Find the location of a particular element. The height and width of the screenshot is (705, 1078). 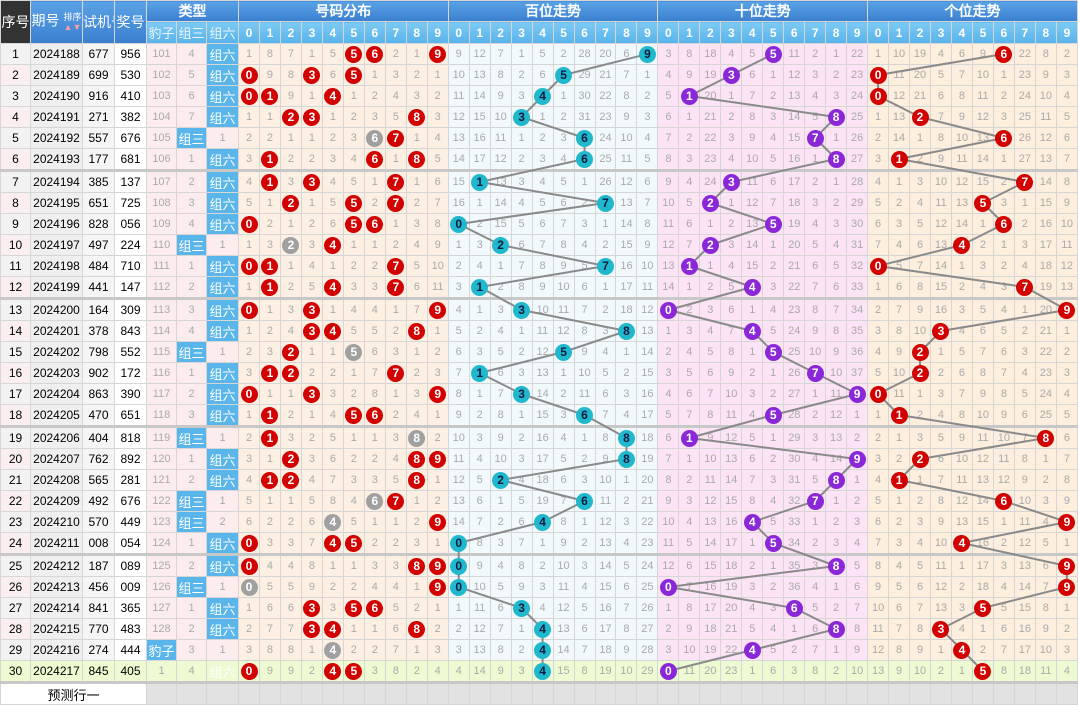

cell-units-6: 3 is located at coordinates (1003, 565).